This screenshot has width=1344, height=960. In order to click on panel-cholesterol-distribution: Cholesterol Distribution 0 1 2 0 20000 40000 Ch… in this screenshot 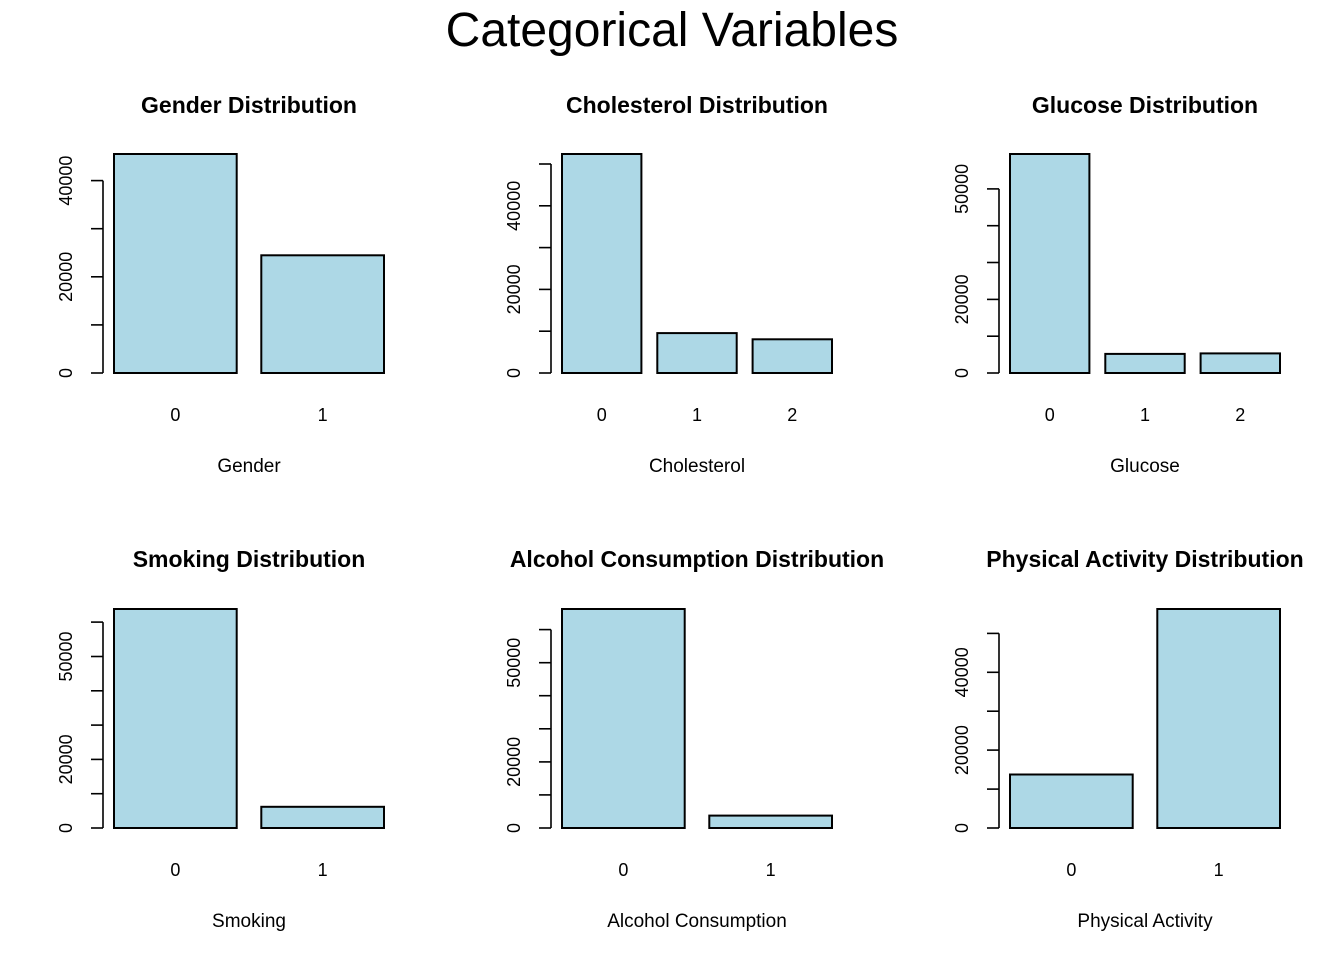, I will do `click(668, 284)`.